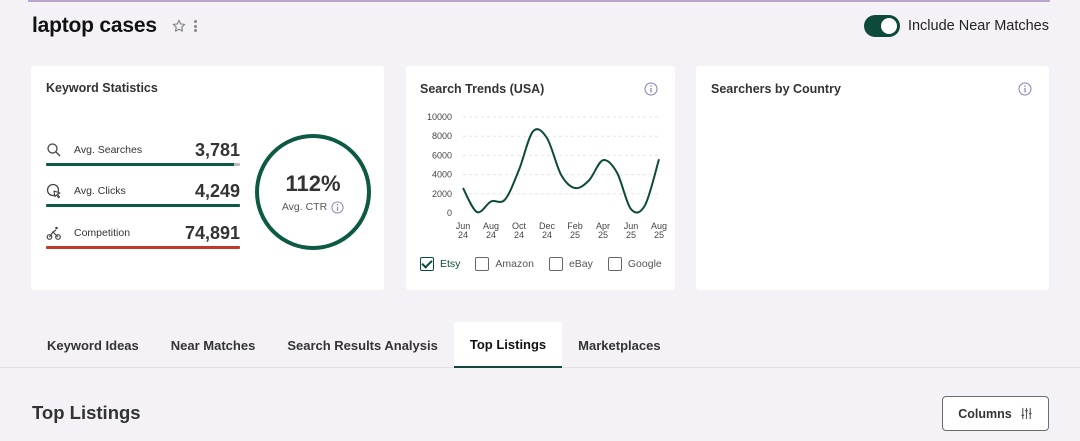 This screenshot has width=1080, height=441. Describe the element at coordinates (143, 193) in the screenshot. I see `stat-avg-clicks: Avg. Clicks 4,249` at that location.